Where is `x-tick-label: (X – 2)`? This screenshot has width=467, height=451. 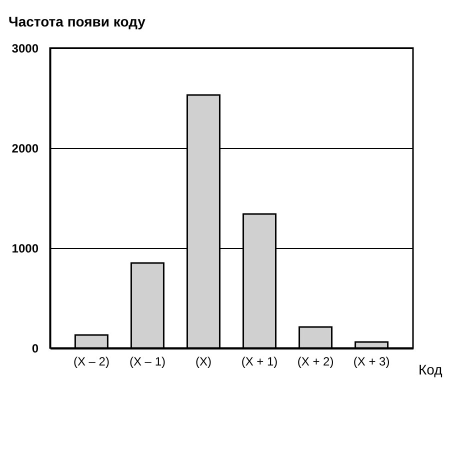
x-tick-label: (X – 2) is located at coordinates (91, 361).